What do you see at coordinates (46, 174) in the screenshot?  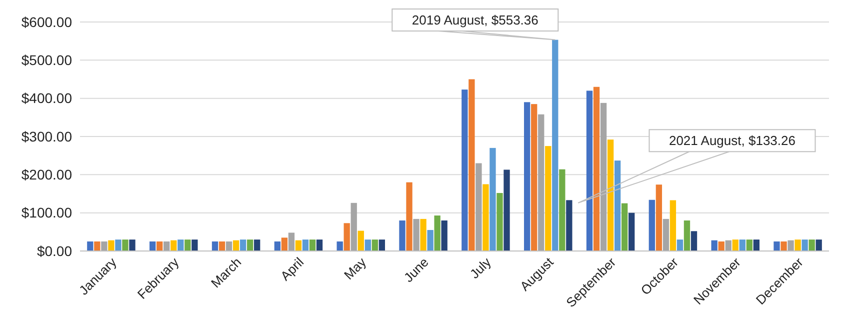 I see `y-tick-label: $200.00` at bounding box center [46, 174].